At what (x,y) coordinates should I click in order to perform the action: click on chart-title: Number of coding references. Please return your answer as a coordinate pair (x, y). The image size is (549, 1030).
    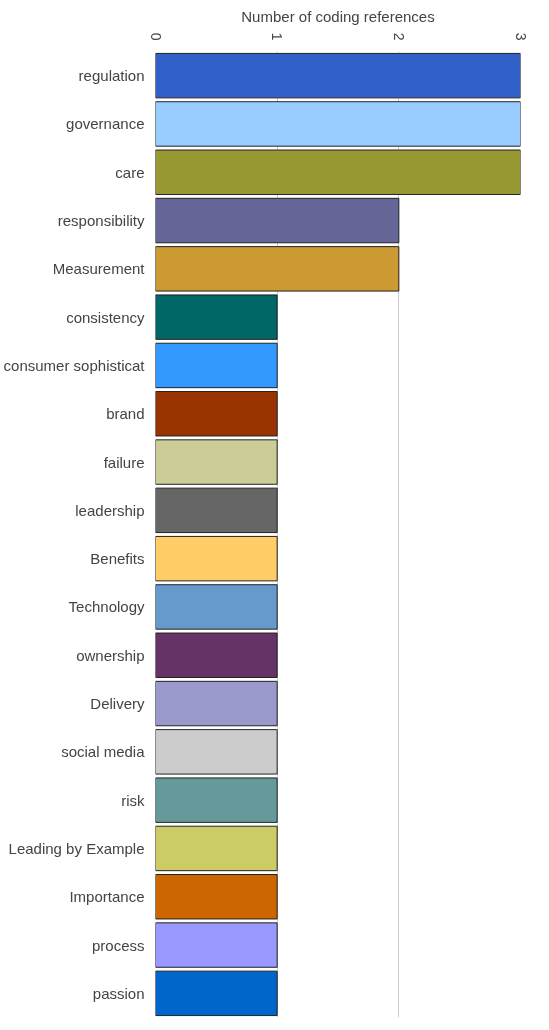
    Looking at the image, I should click on (338, 16).